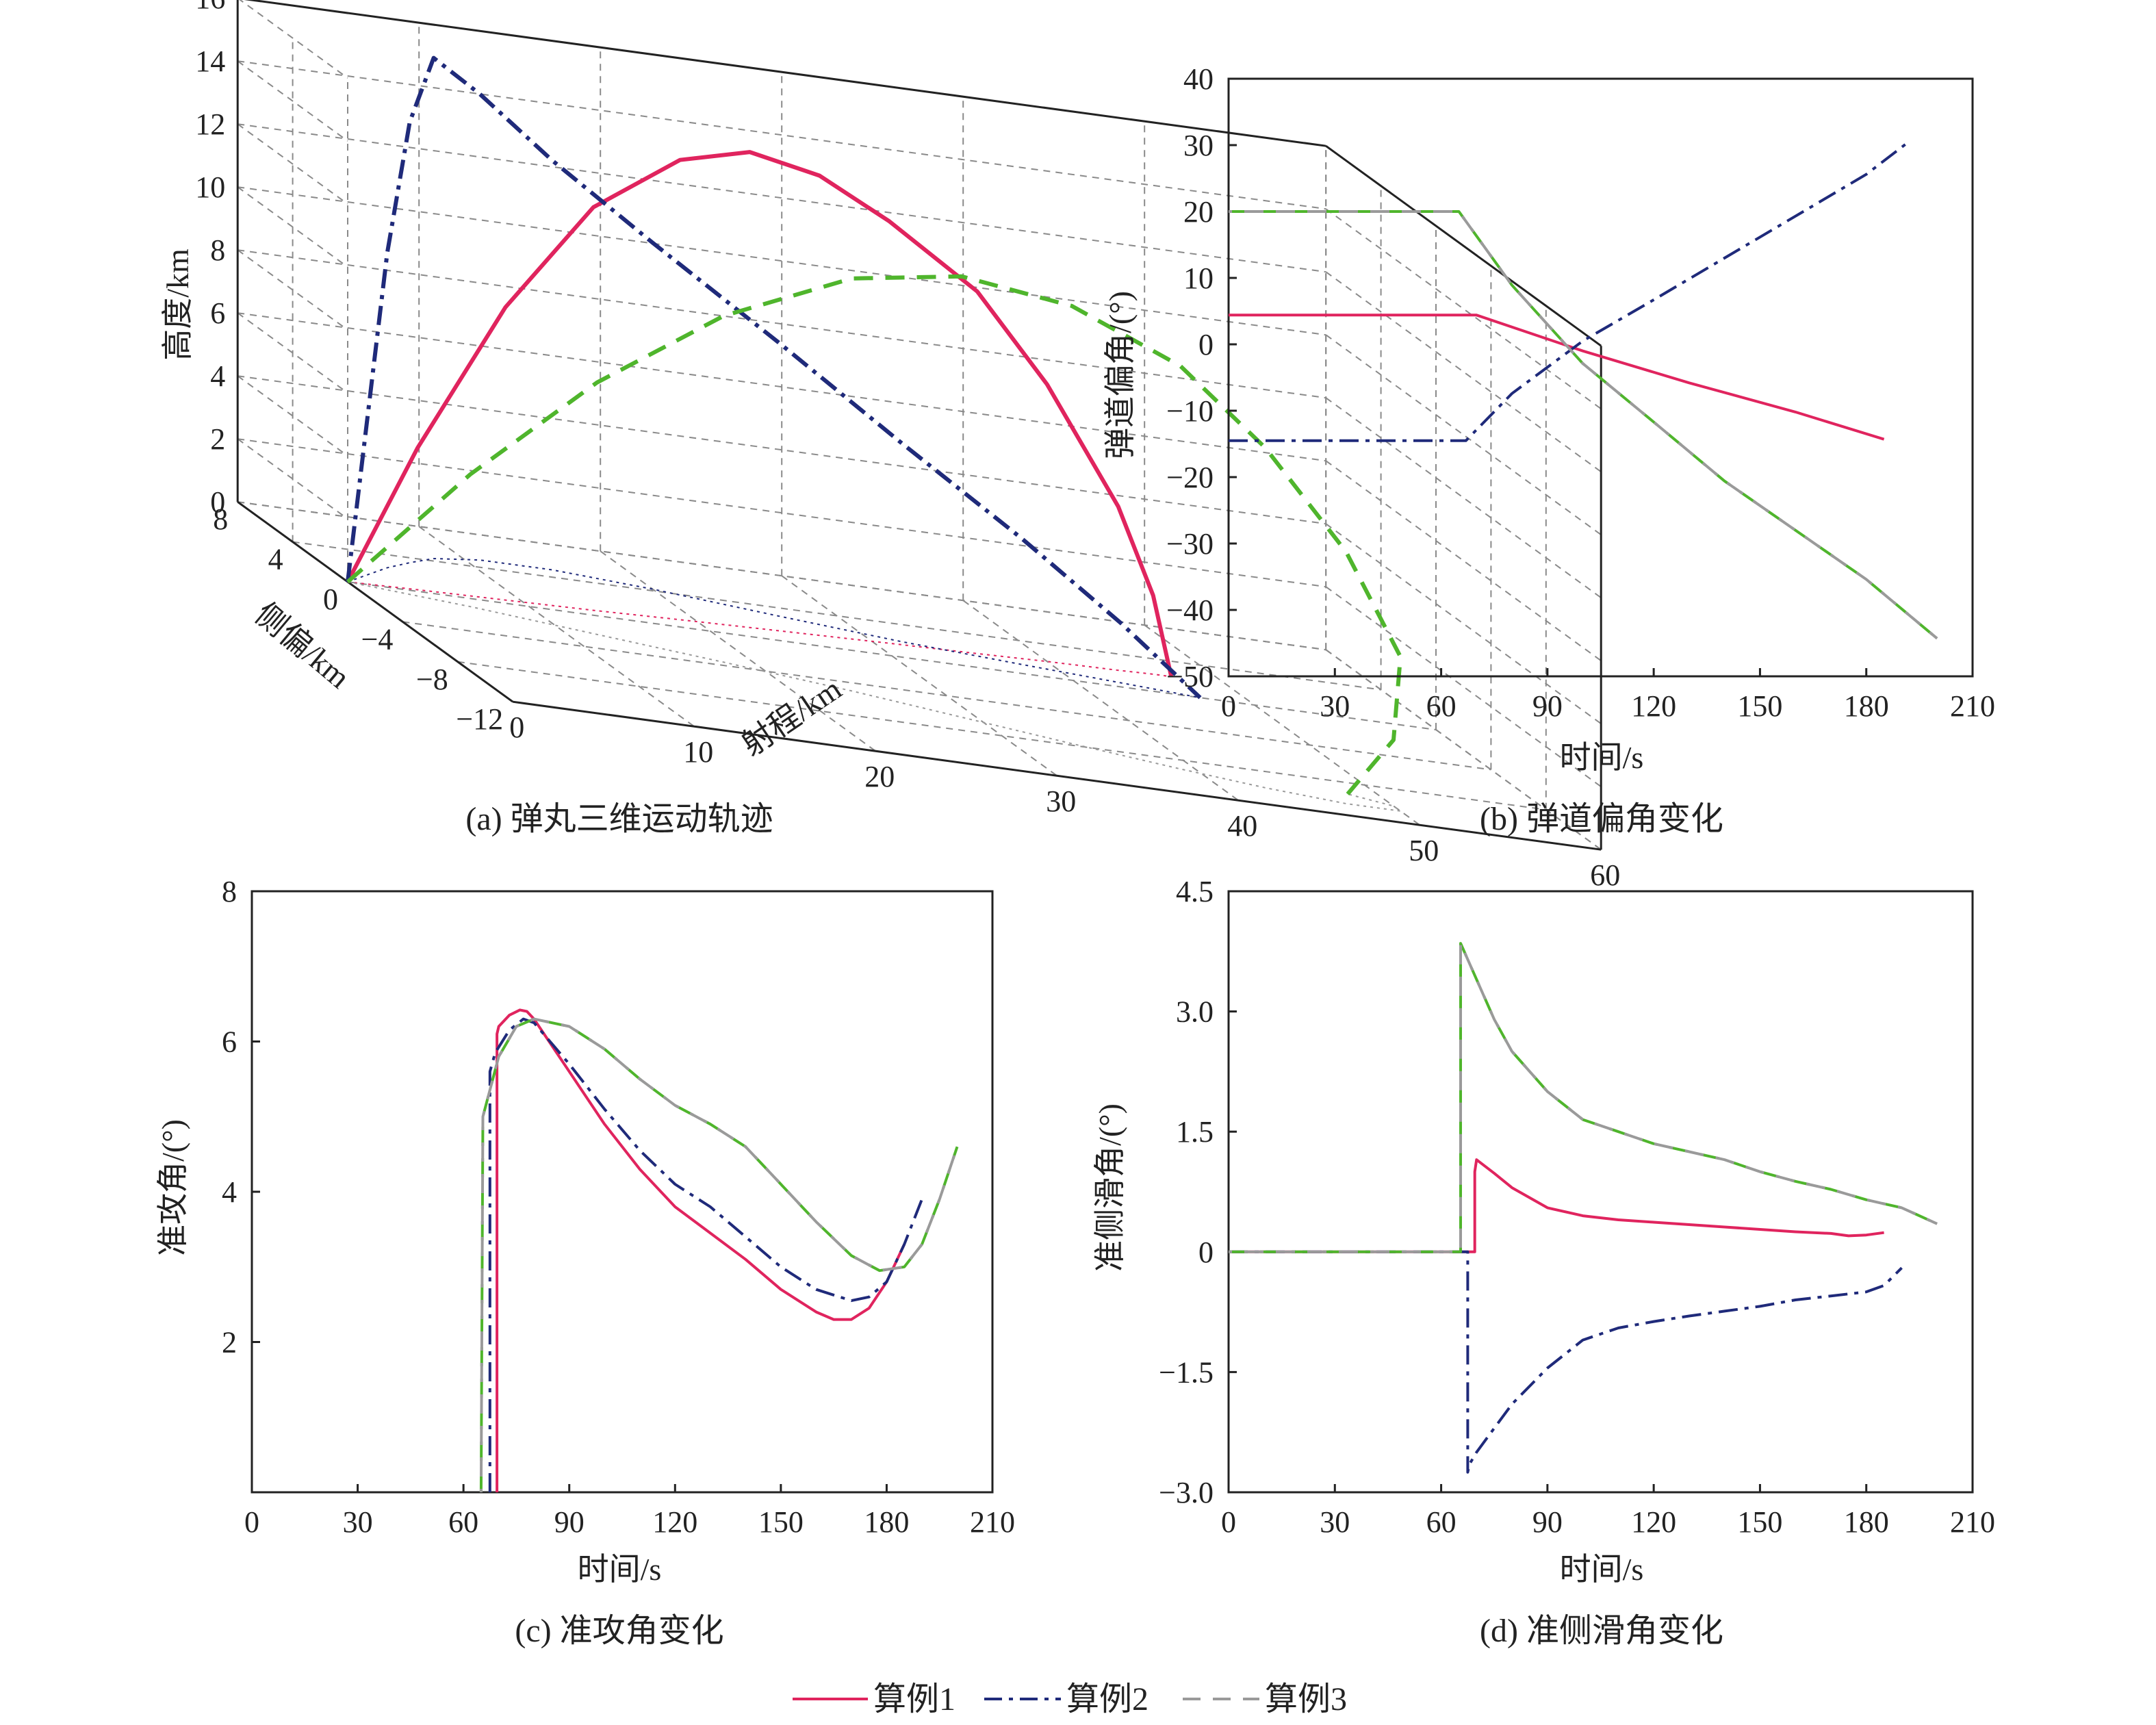 The height and width of the screenshot is (1725, 2156). I want to click on ground-projection-算例3, so click(874, 696).